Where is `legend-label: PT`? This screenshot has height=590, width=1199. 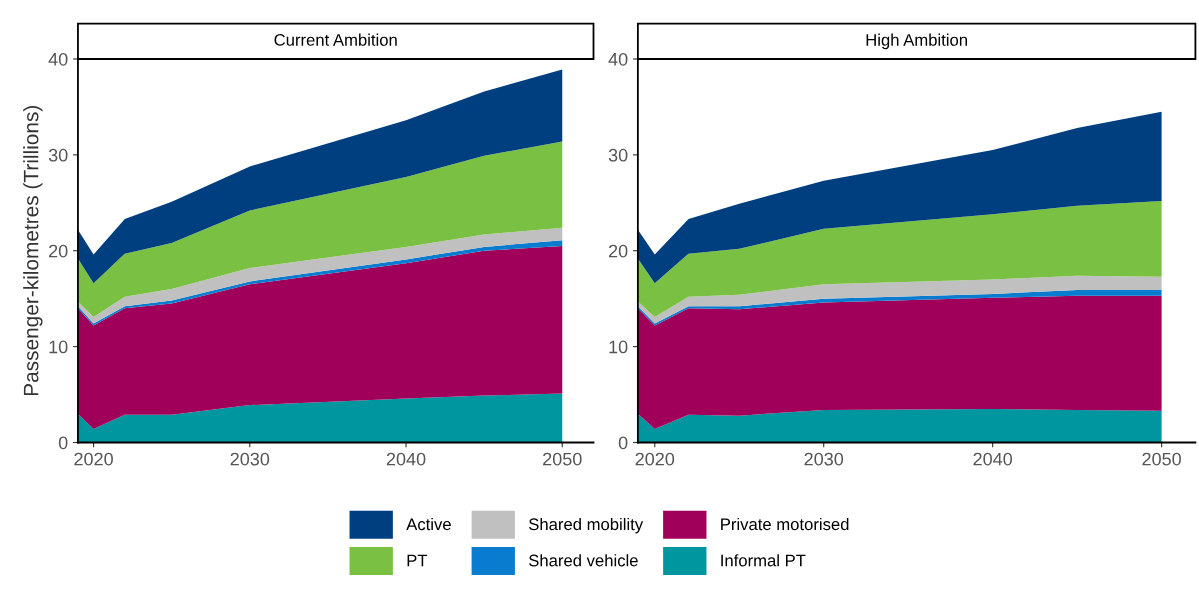
legend-label: PT is located at coordinates (417, 560).